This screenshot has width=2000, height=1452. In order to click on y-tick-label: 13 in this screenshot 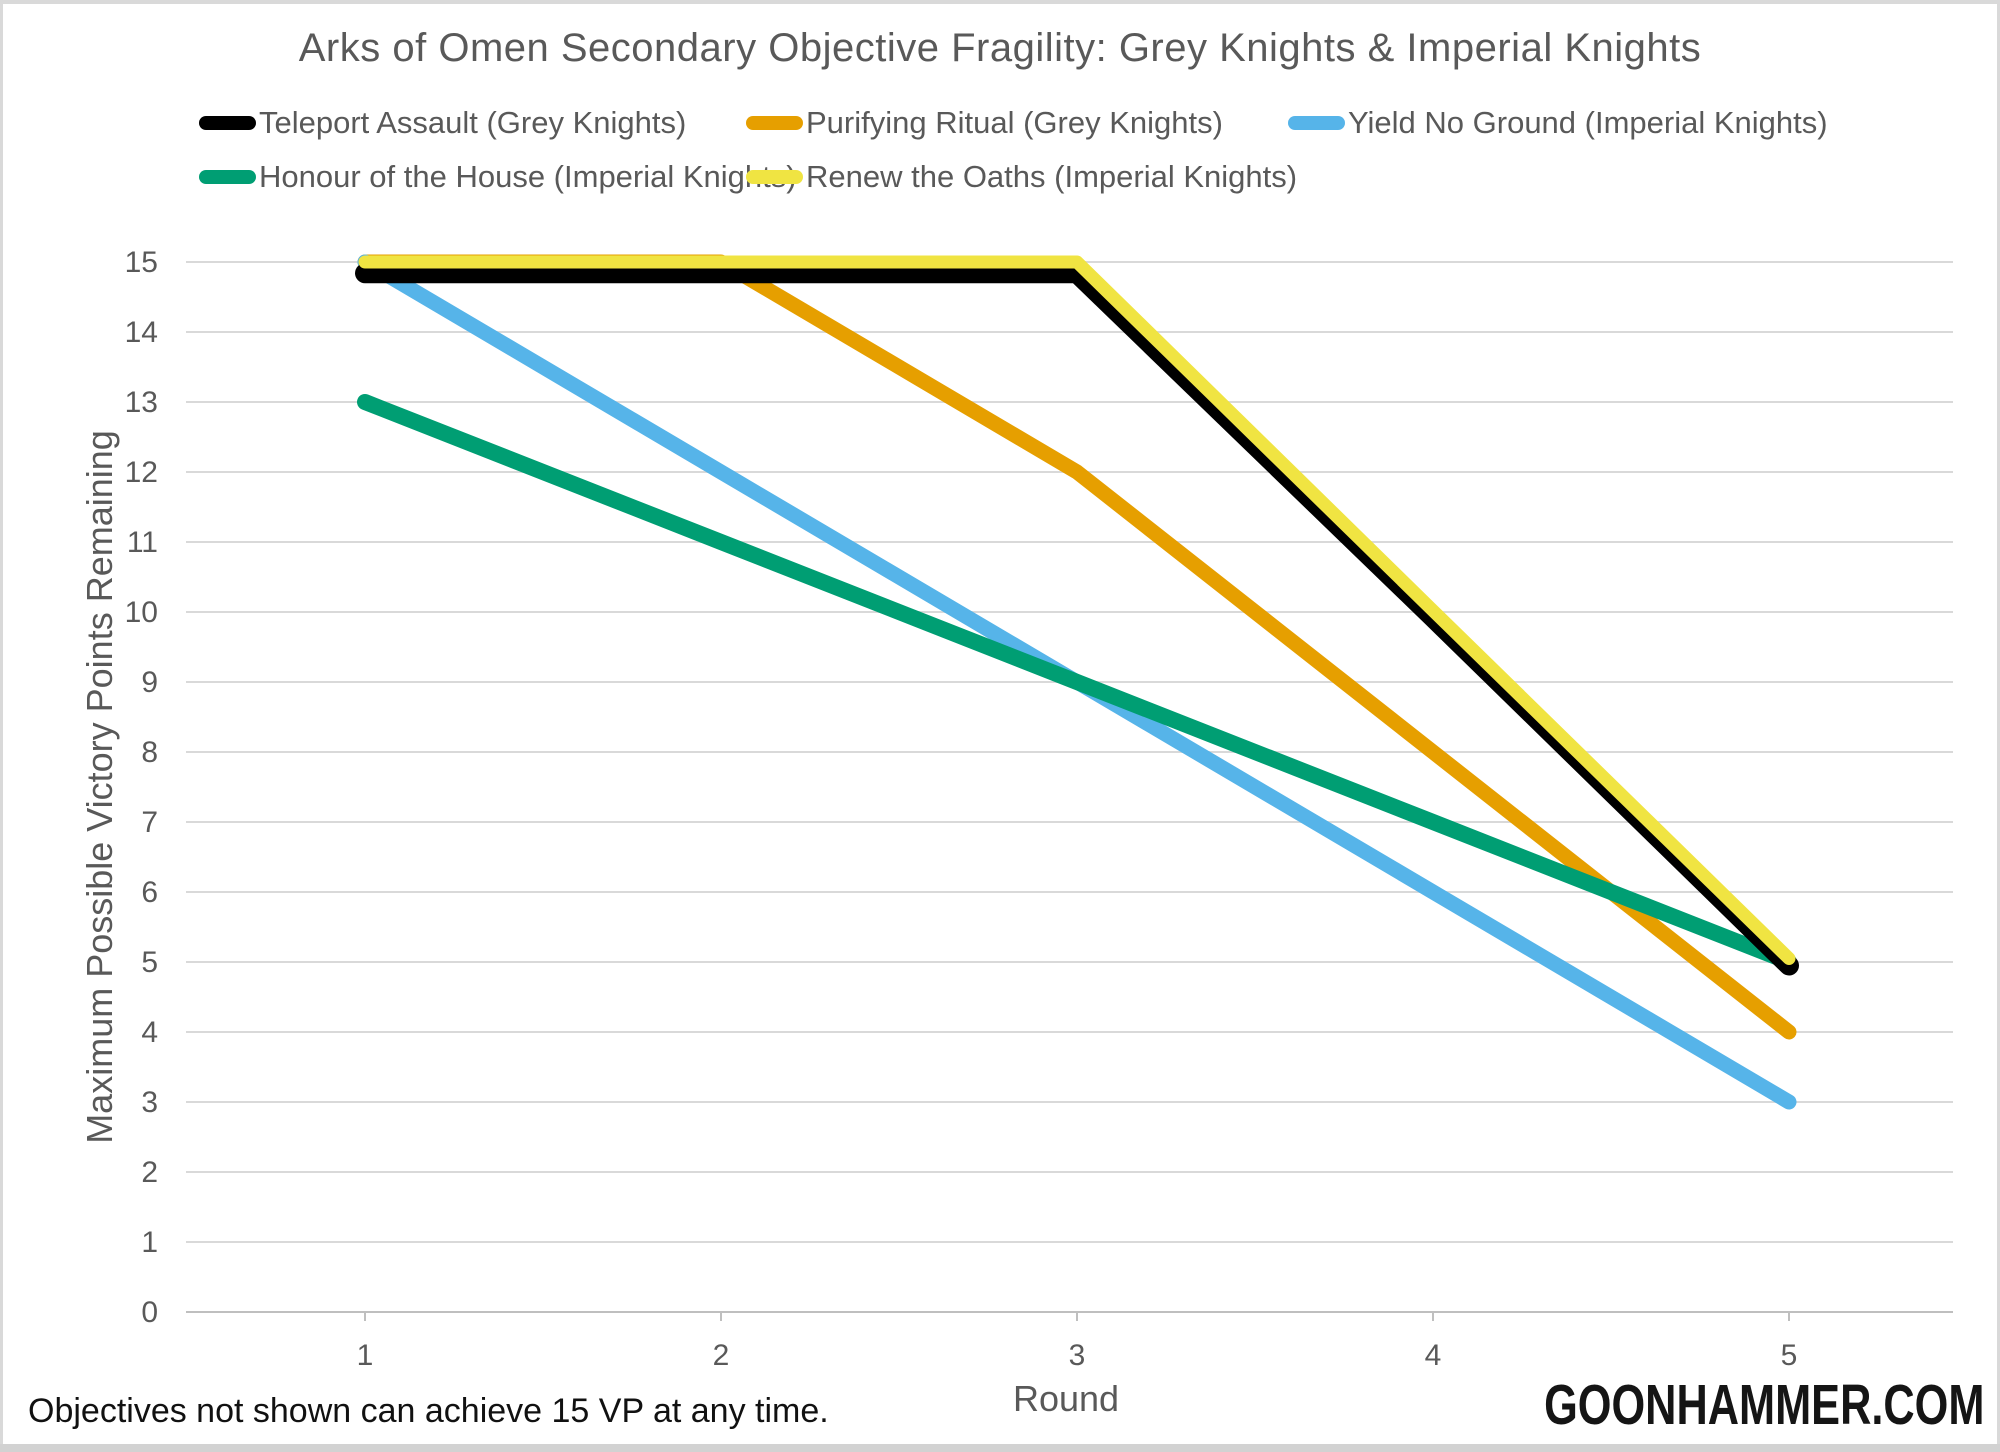, I will do `click(141, 402)`.